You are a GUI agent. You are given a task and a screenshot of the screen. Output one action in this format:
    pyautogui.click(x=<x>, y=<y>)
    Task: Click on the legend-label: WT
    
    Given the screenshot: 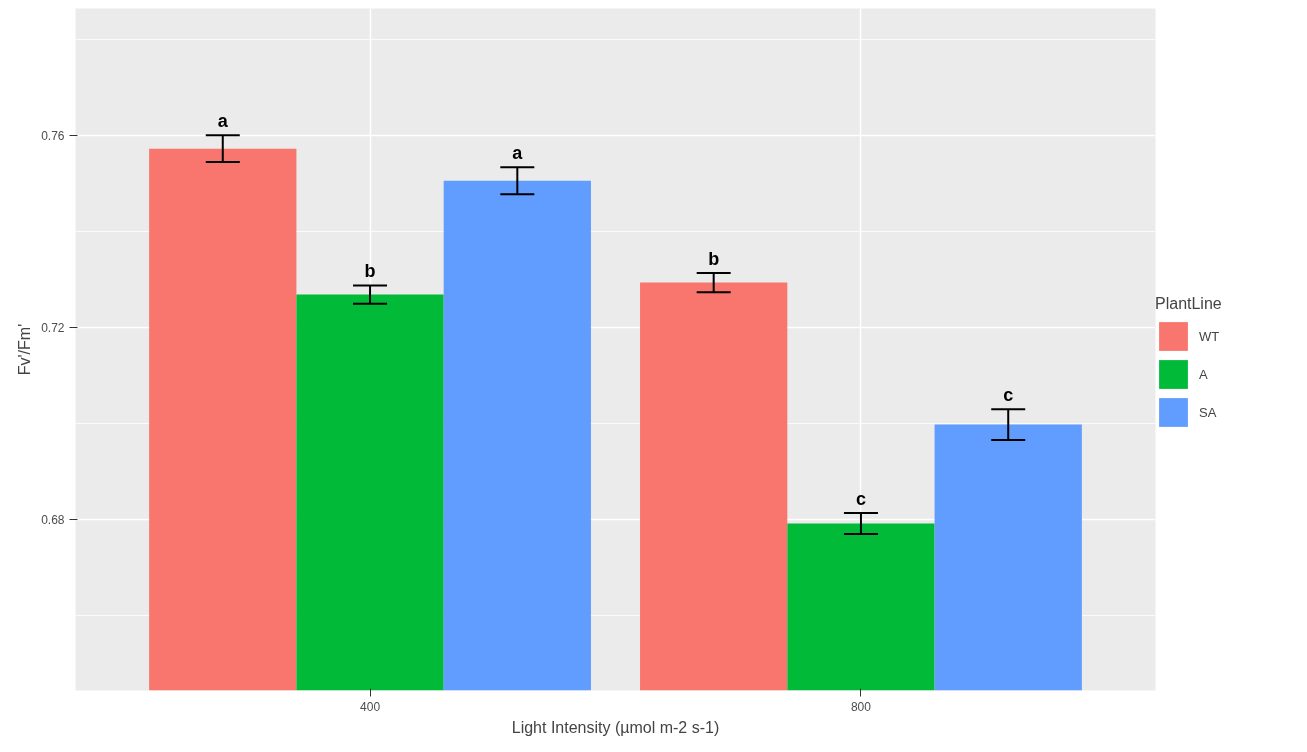 What is the action you would take?
    pyautogui.click(x=1209, y=336)
    